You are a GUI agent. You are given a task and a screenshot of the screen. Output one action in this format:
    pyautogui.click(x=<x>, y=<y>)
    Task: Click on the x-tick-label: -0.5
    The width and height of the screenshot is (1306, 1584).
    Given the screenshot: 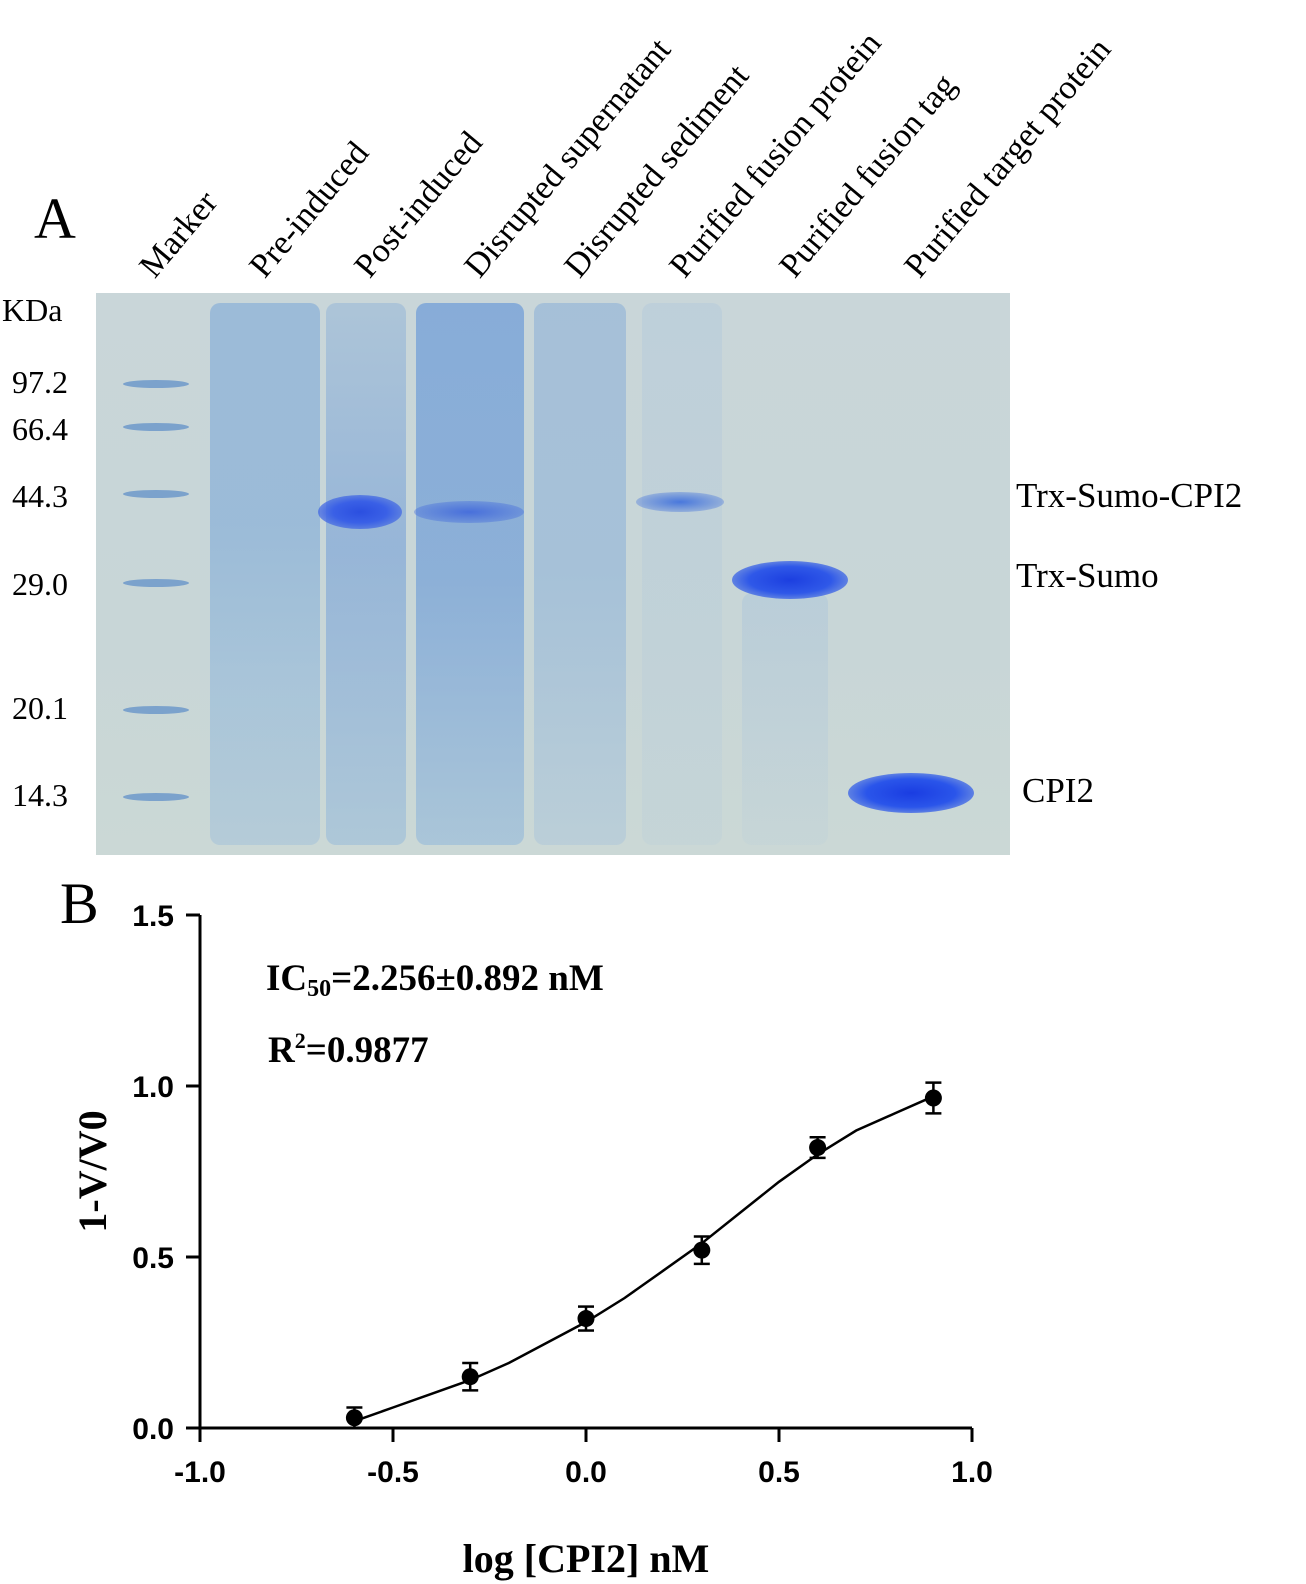 What is the action you would take?
    pyautogui.click(x=393, y=1472)
    